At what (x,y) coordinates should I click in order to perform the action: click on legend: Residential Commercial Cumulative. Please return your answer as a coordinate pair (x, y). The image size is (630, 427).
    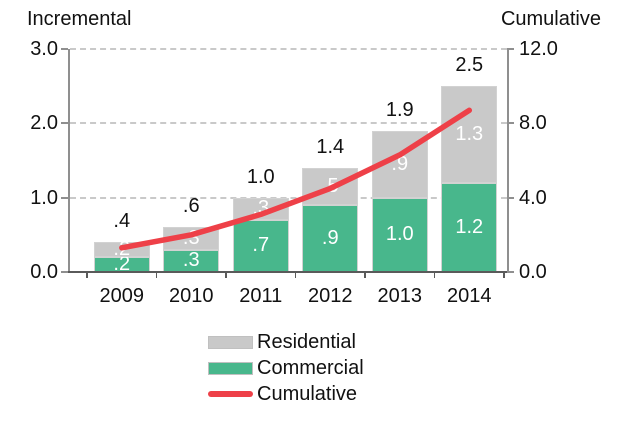
    Looking at the image, I should click on (286, 368).